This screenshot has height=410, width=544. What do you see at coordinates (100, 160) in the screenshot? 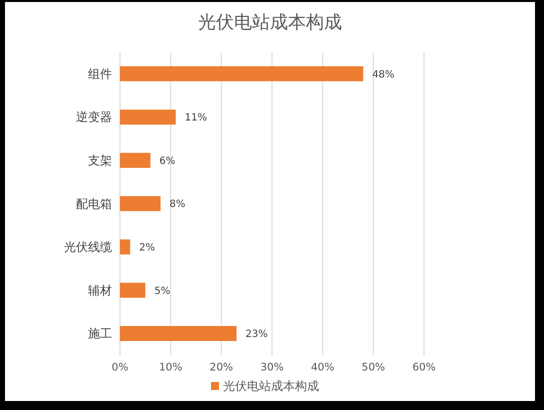
I see `y-tick-label: 支架` at bounding box center [100, 160].